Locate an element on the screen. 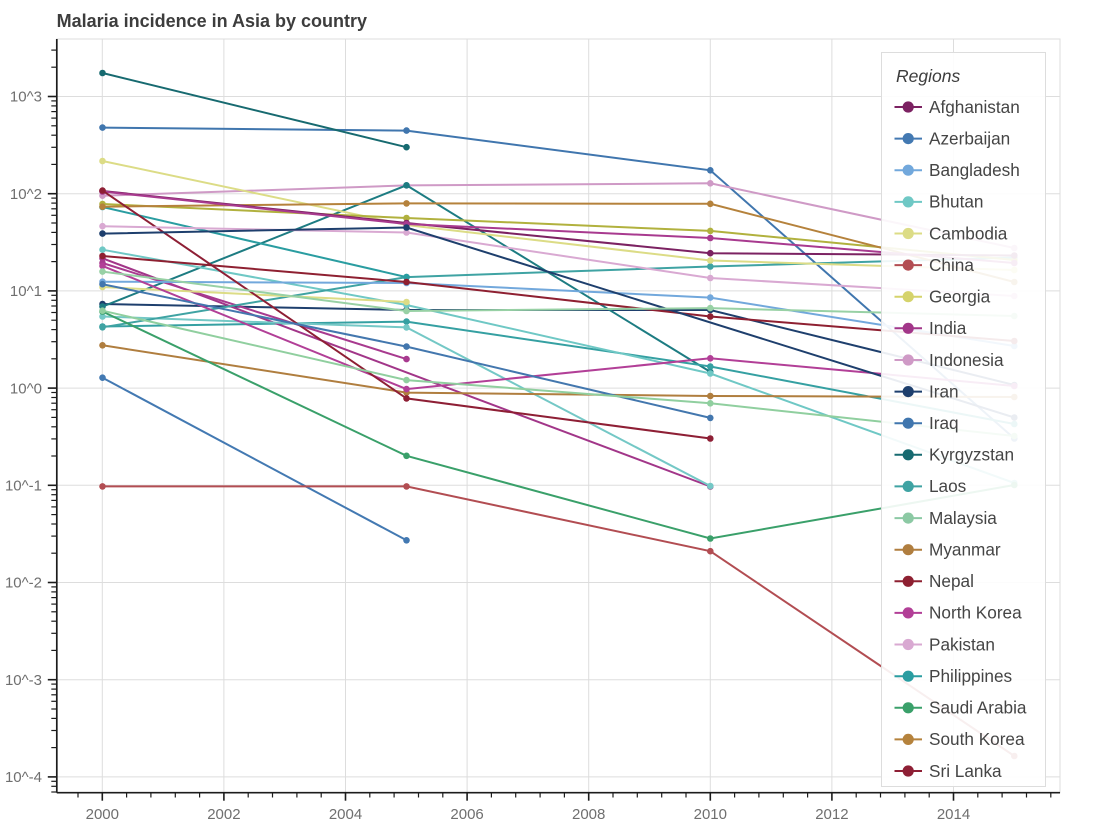 Image resolution: width=1100 pixels, height=825 pixels. svg-text: Indonesia is located at coordinates (966, 360).